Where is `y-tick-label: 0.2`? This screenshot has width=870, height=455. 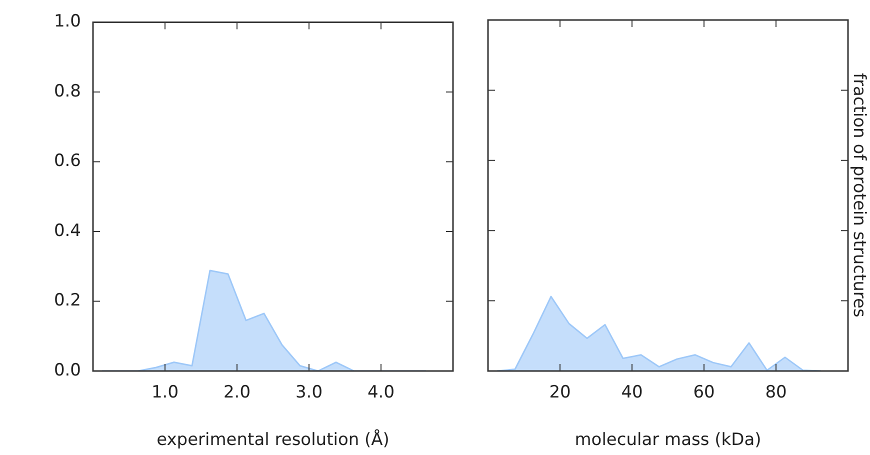 y-tick-label: 0.2 is located at coordinates (67, 300).